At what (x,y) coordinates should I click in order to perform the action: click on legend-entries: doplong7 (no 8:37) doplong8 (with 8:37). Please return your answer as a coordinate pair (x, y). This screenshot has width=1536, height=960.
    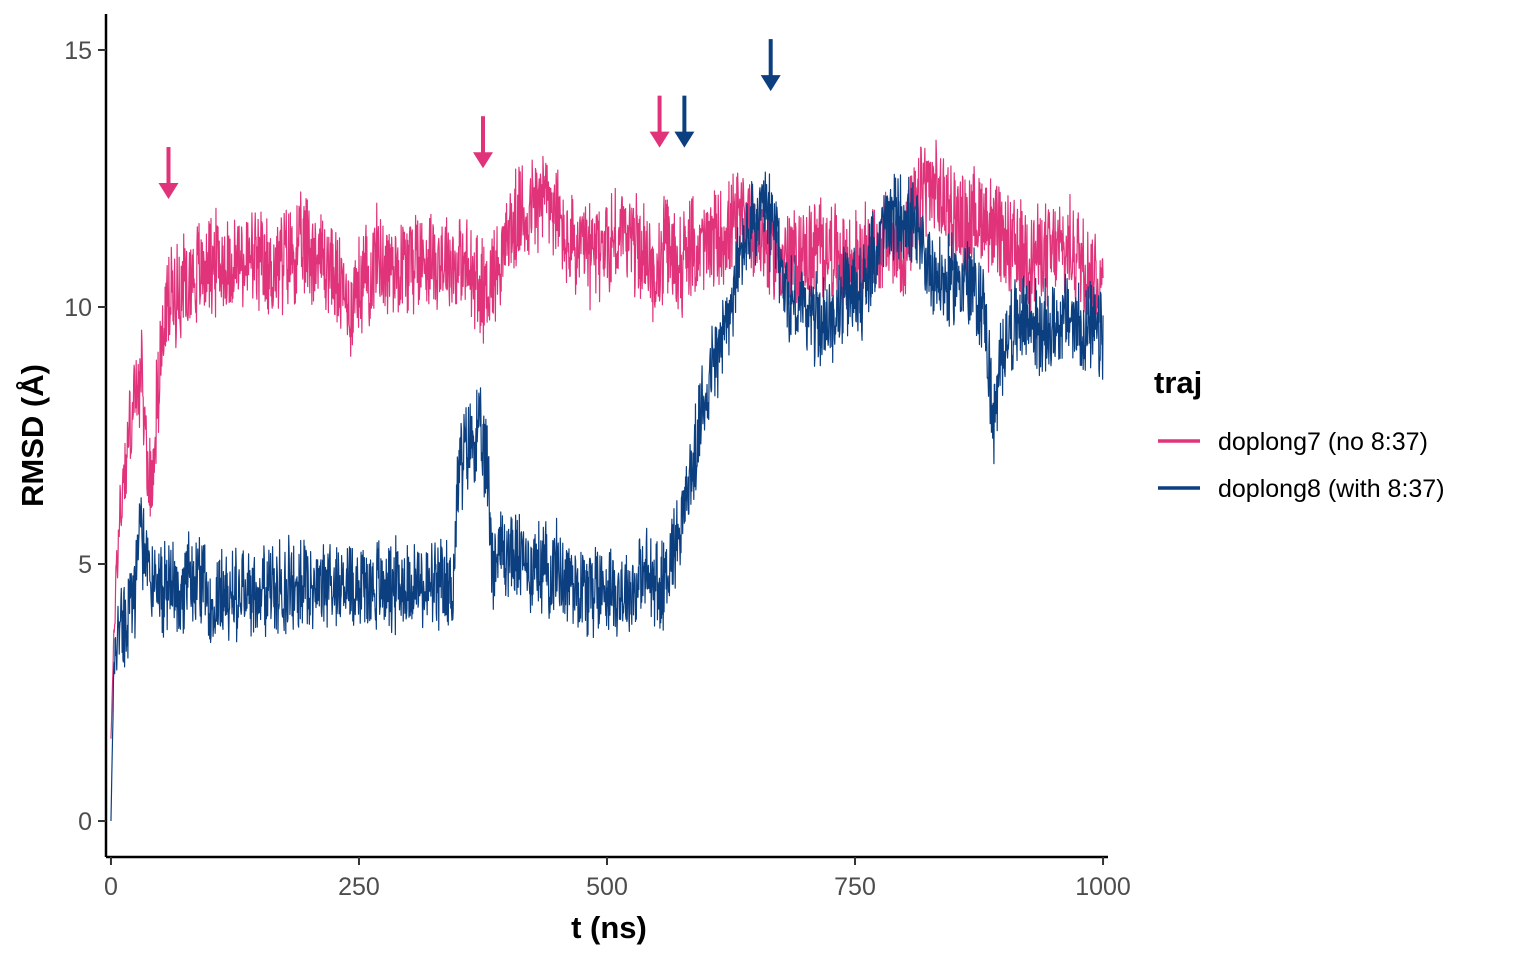
    Looking at the image, I should click on (1301, 465).